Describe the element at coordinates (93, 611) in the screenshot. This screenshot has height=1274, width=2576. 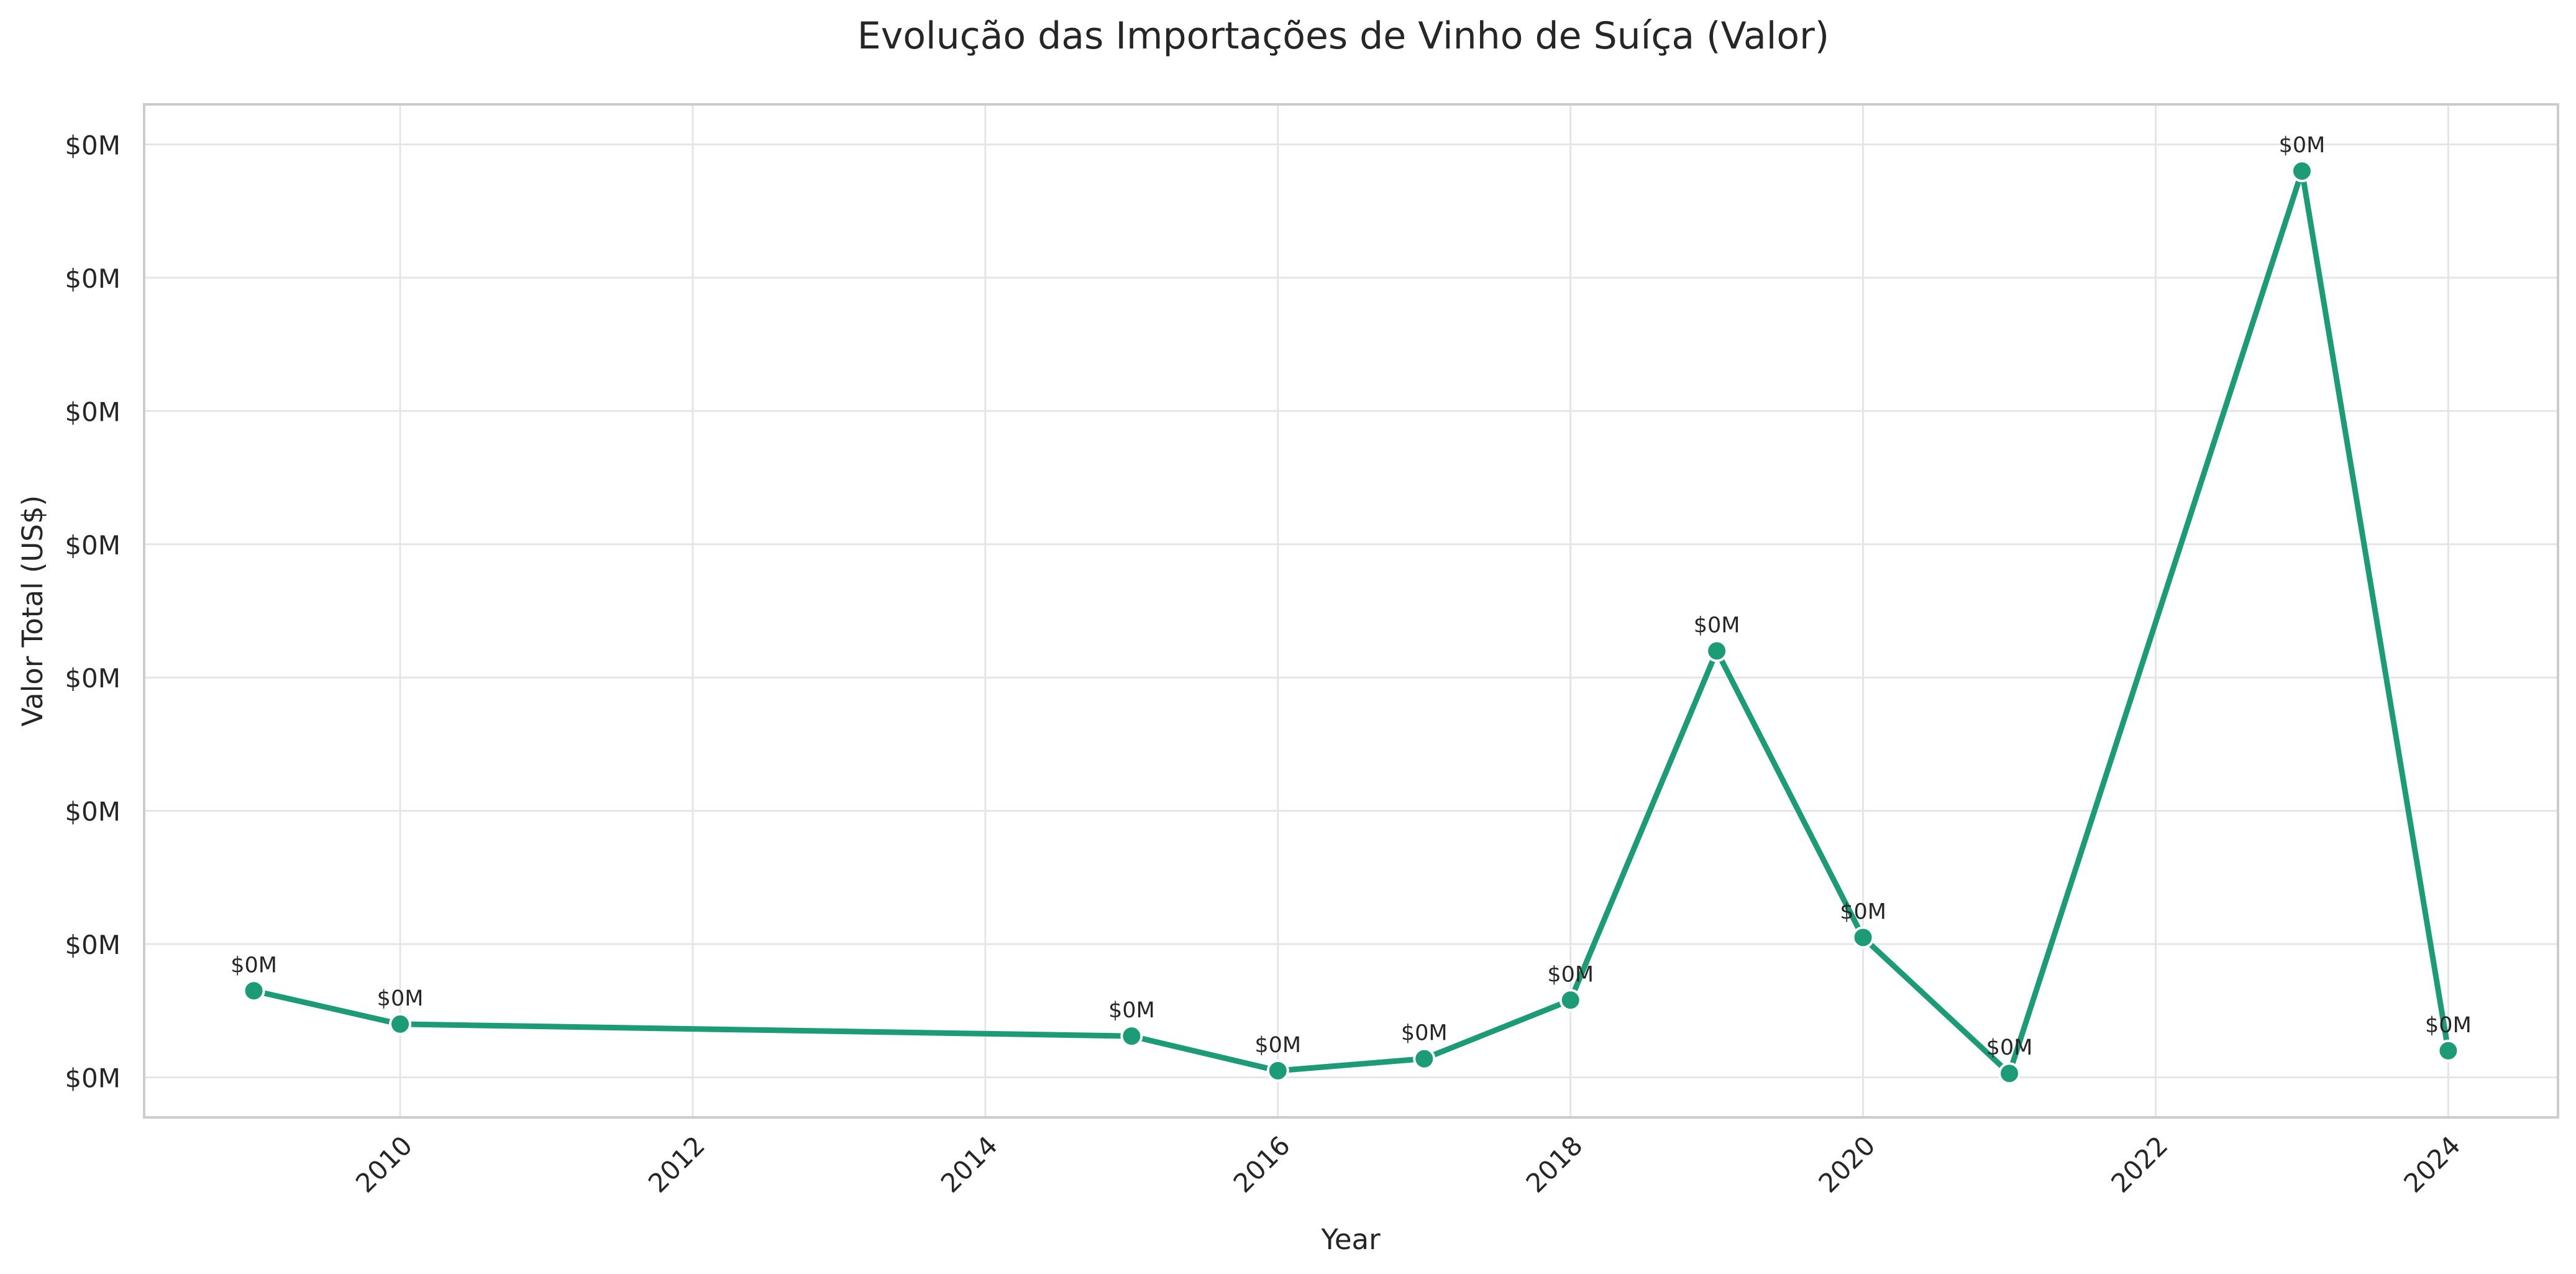
I see `y-axis: $0M $0M $0M $0M $0M $0M $0M $0M` at that location.